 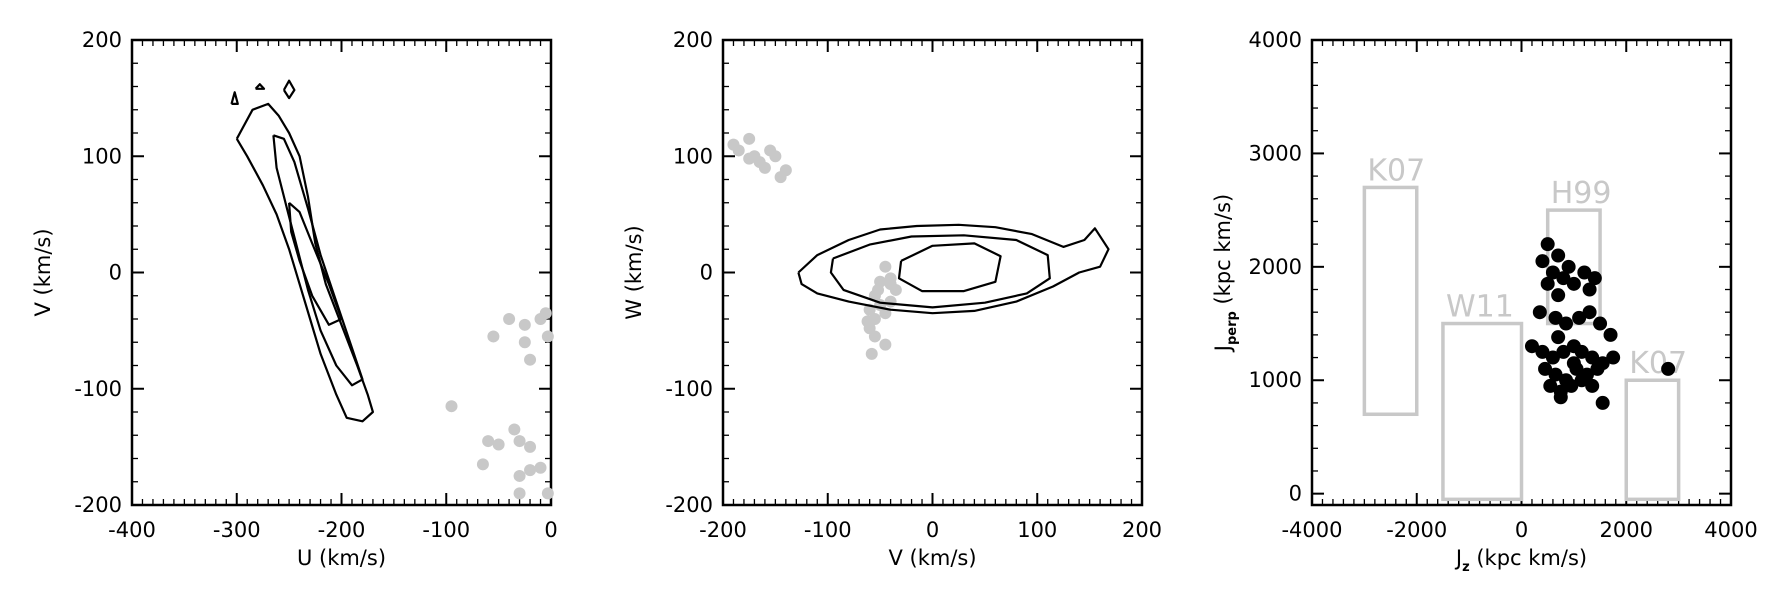 I want to click on y-tick-label: -200, so click(x=689, y=505).